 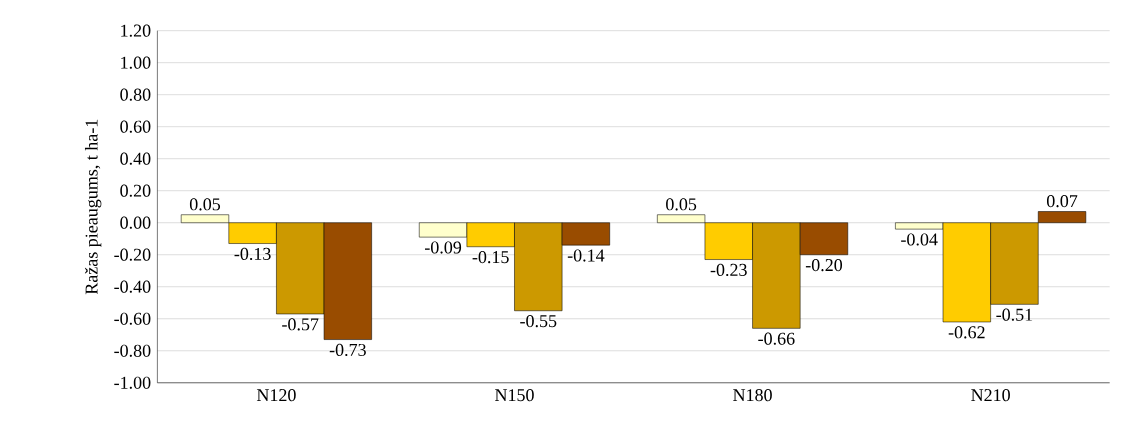 I want to click on data-label: -0.04, so click(x=919, y=239).